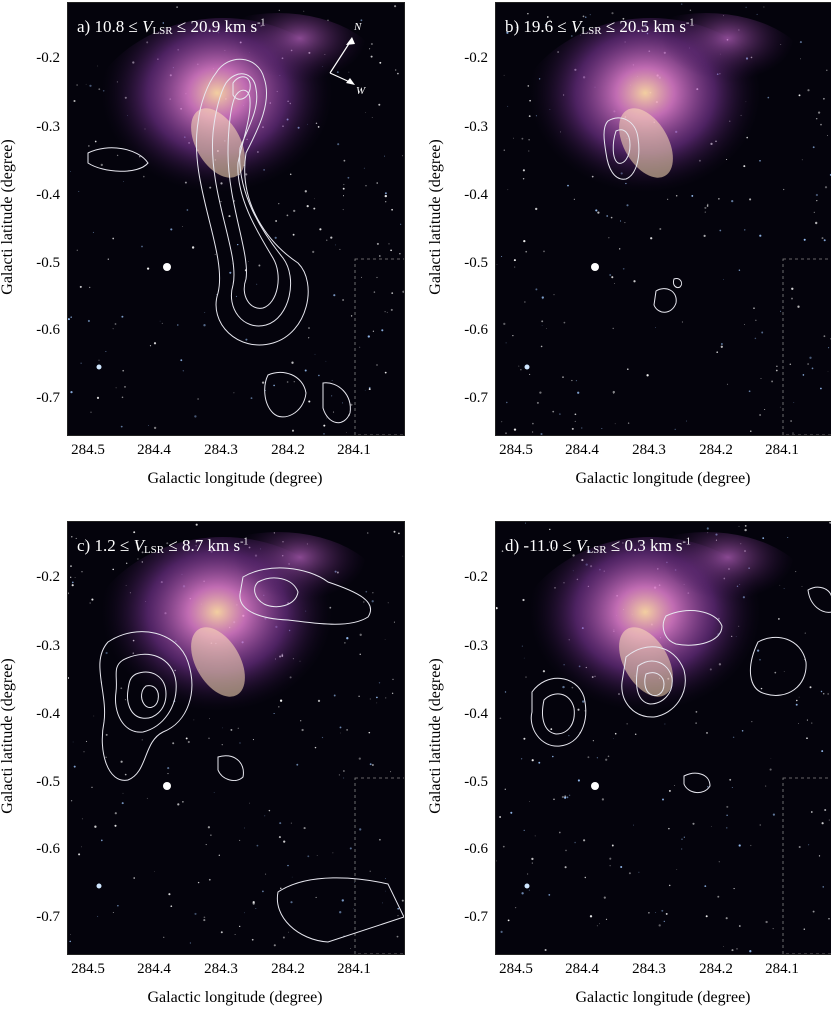  Describe the element at coordinates (48, 849) in the screenshot. I see `y-tick-label: -0.6` at that location.